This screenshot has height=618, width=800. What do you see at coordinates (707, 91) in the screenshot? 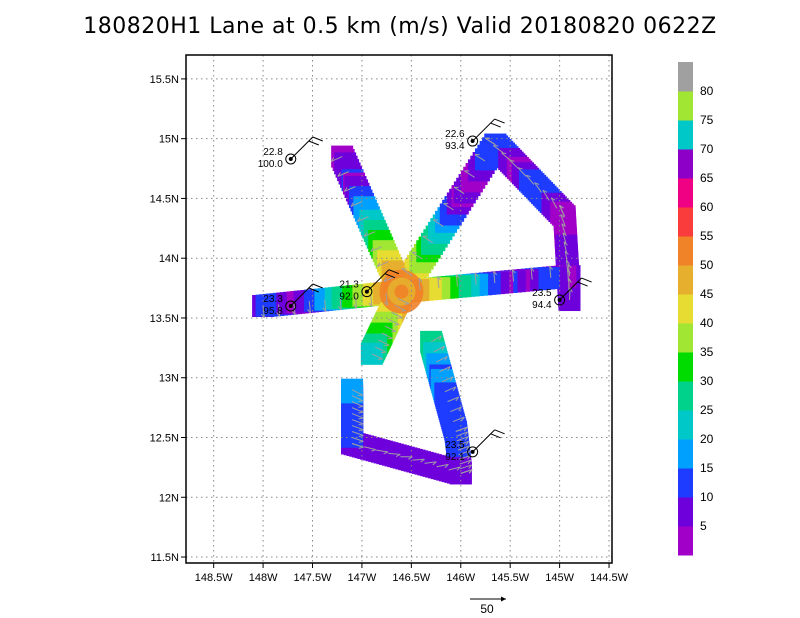
I see `colorbar-label: 80` at bounding box center [707, 91].